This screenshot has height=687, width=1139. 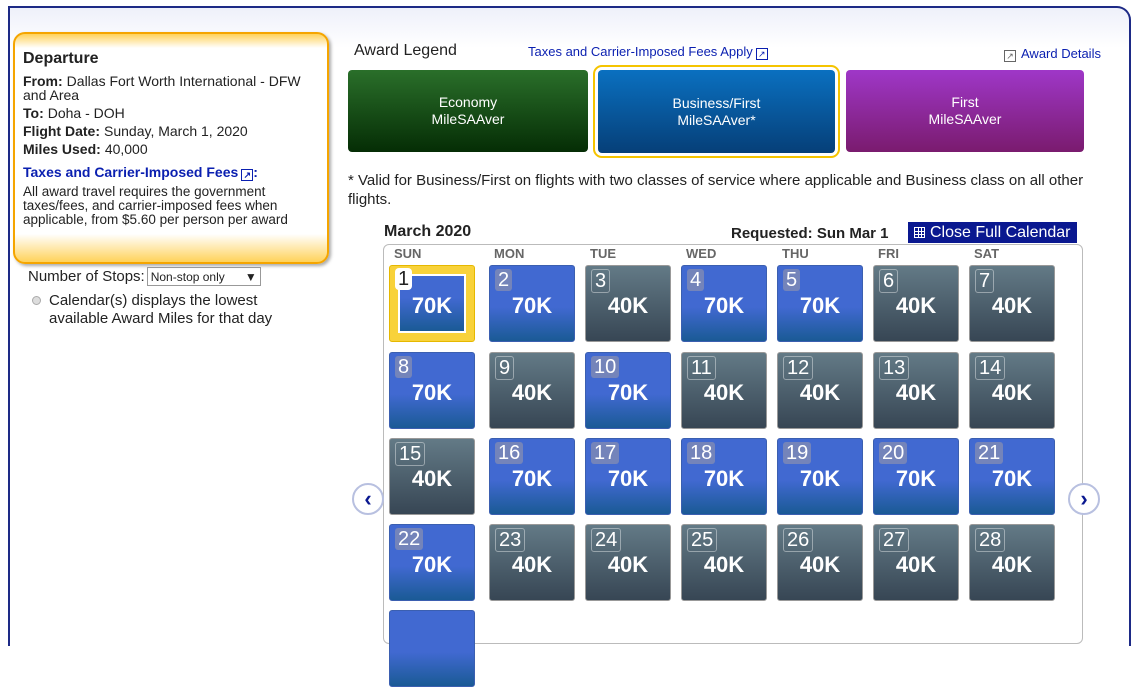 I want to click on day-number: 25, so click(x=702, y=540).